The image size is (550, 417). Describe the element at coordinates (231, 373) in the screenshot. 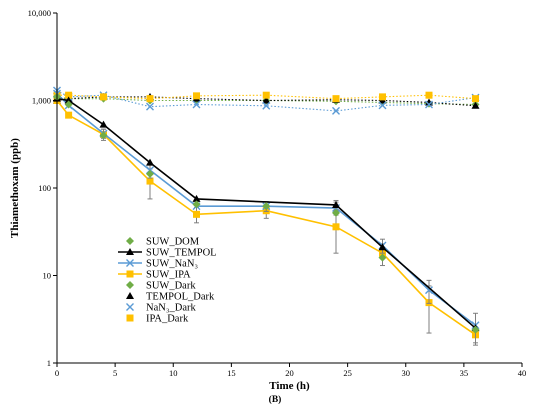

I see `x-tick-label: 15` at that location.